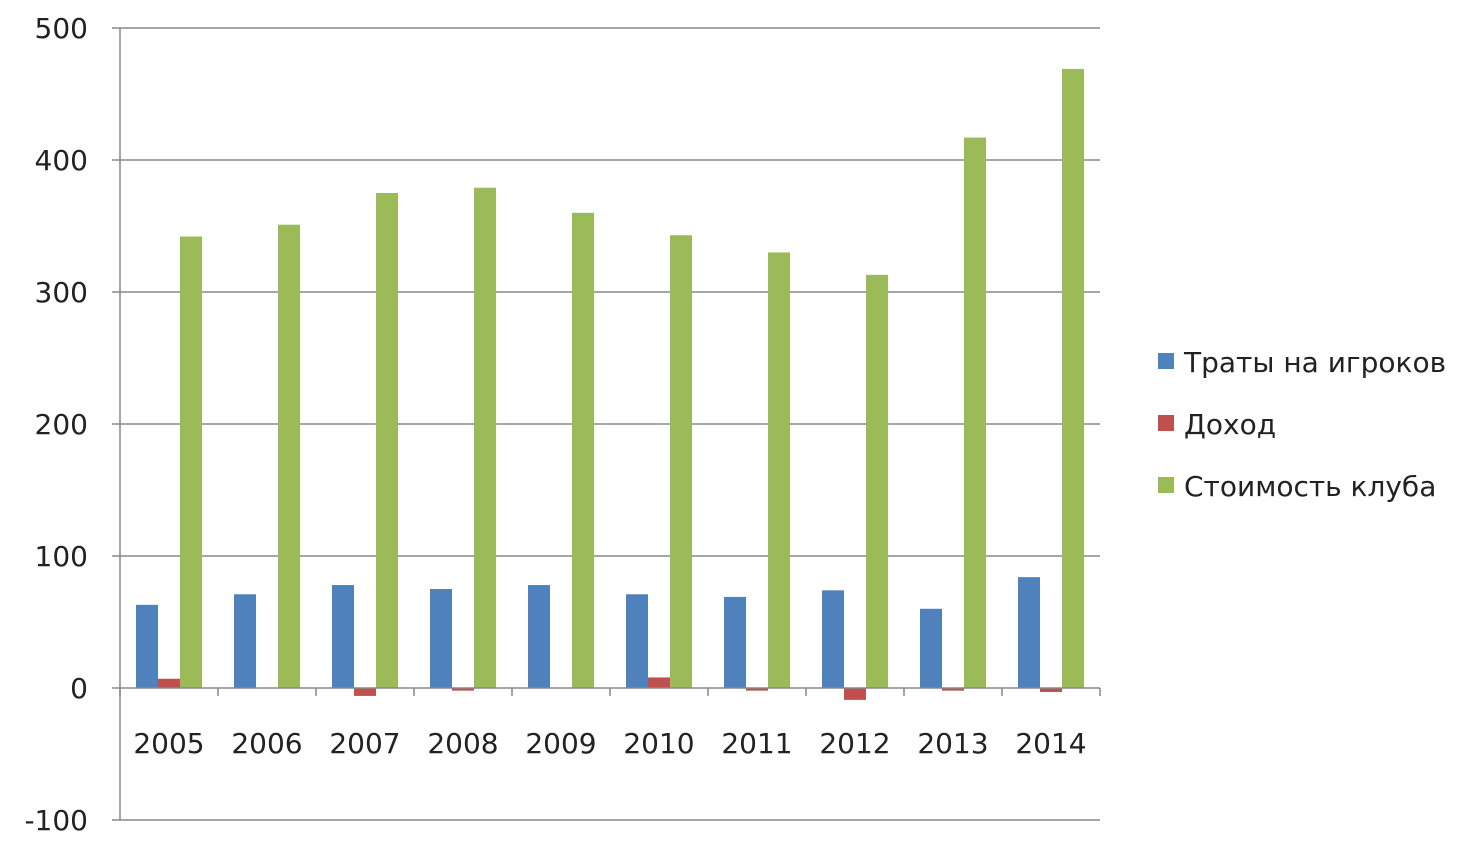 This screenshot has width=1460, height=852. I want to click on y-tick-label: -100, so click(56, 820).